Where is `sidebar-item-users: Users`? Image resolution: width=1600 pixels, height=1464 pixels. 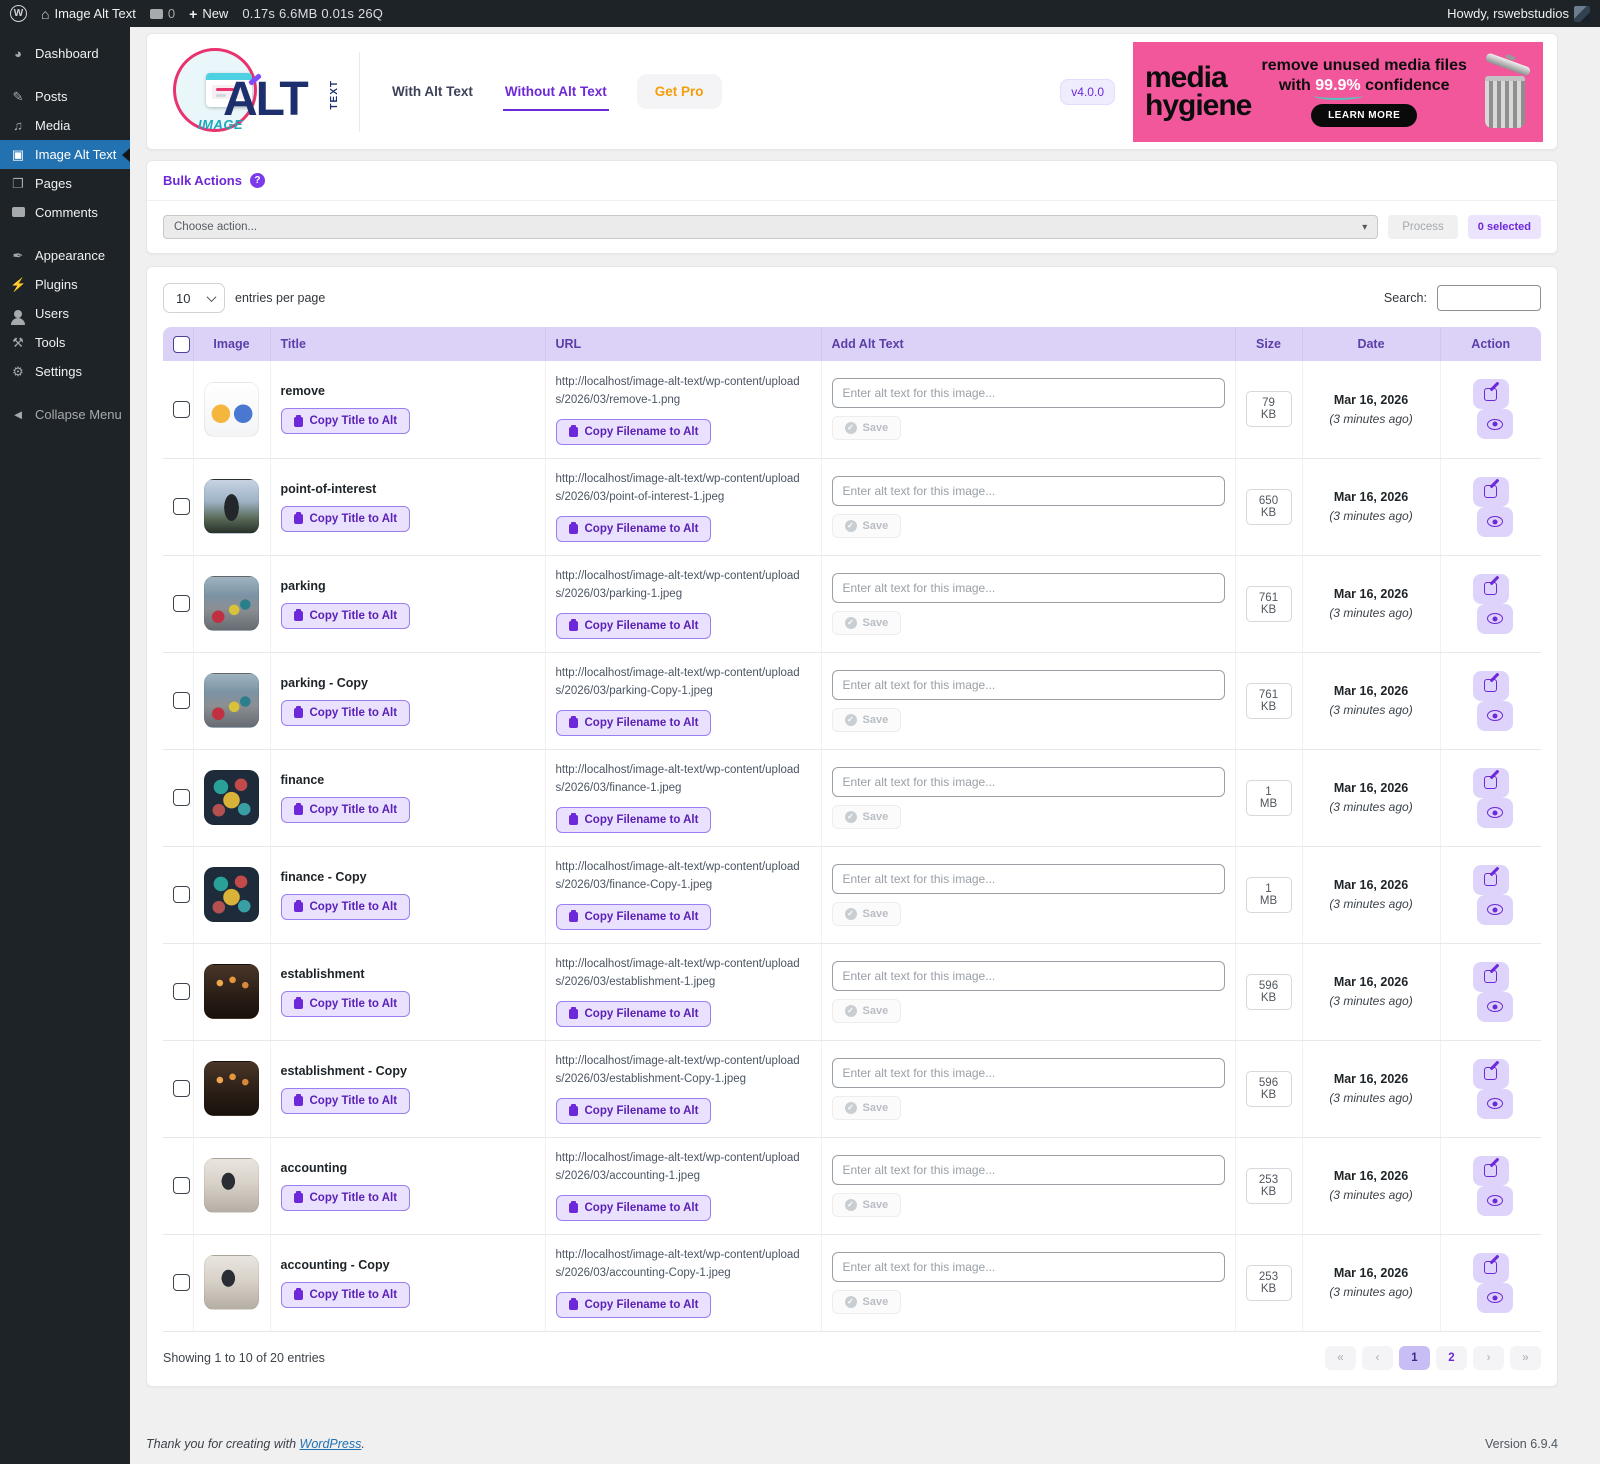 sidebar-item-users: Users is located at coordinates (65, 313).